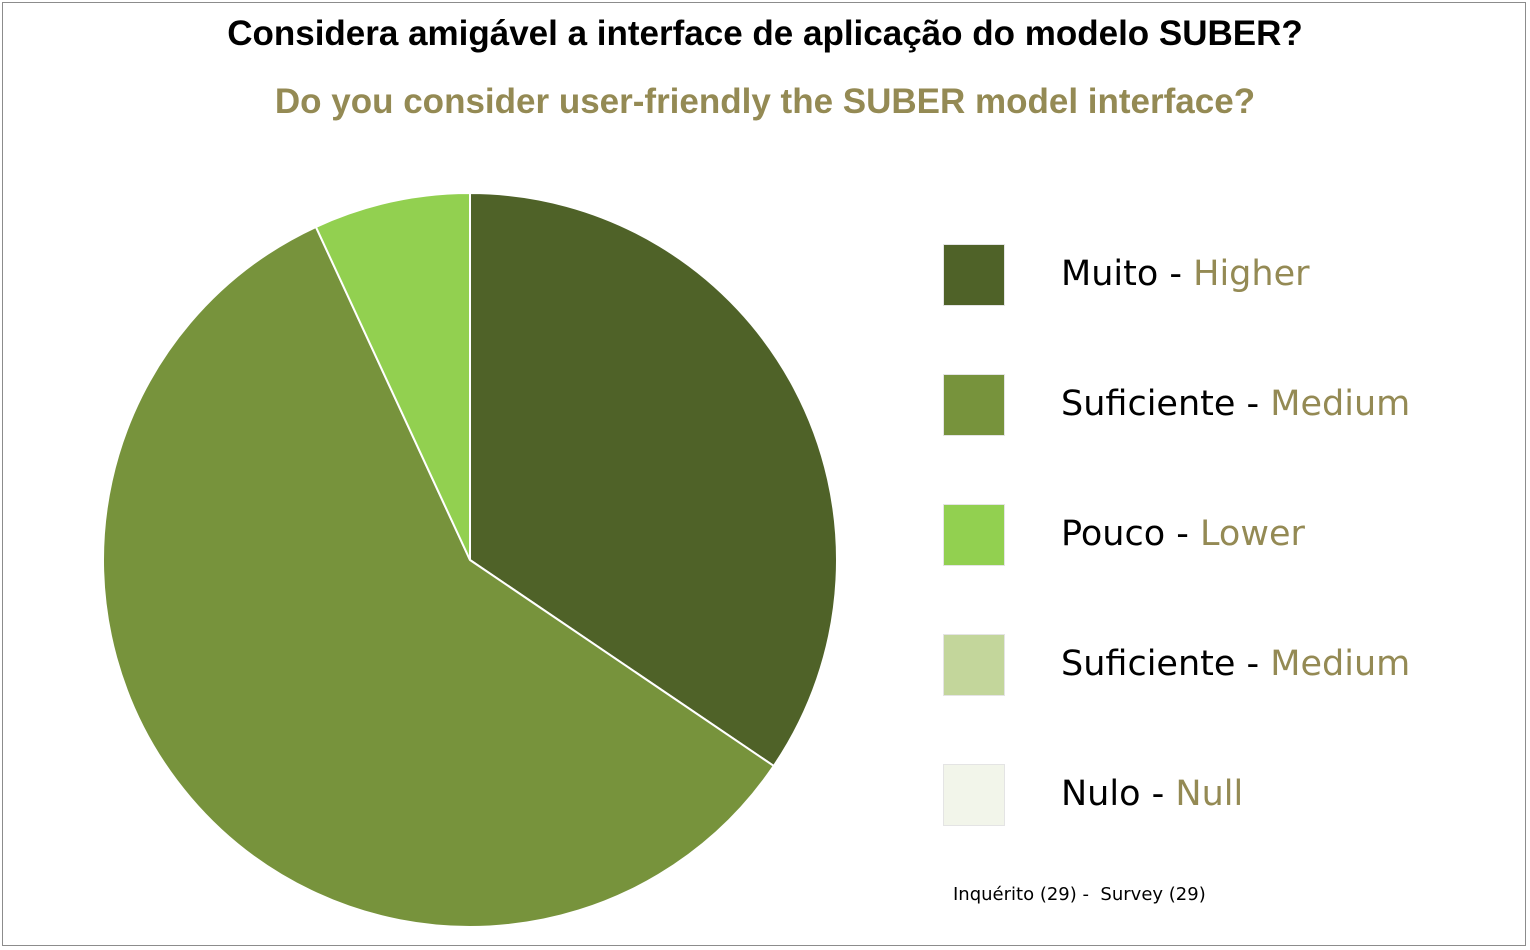  I want to click on legend-label-en: Null, so click(1209, 794).